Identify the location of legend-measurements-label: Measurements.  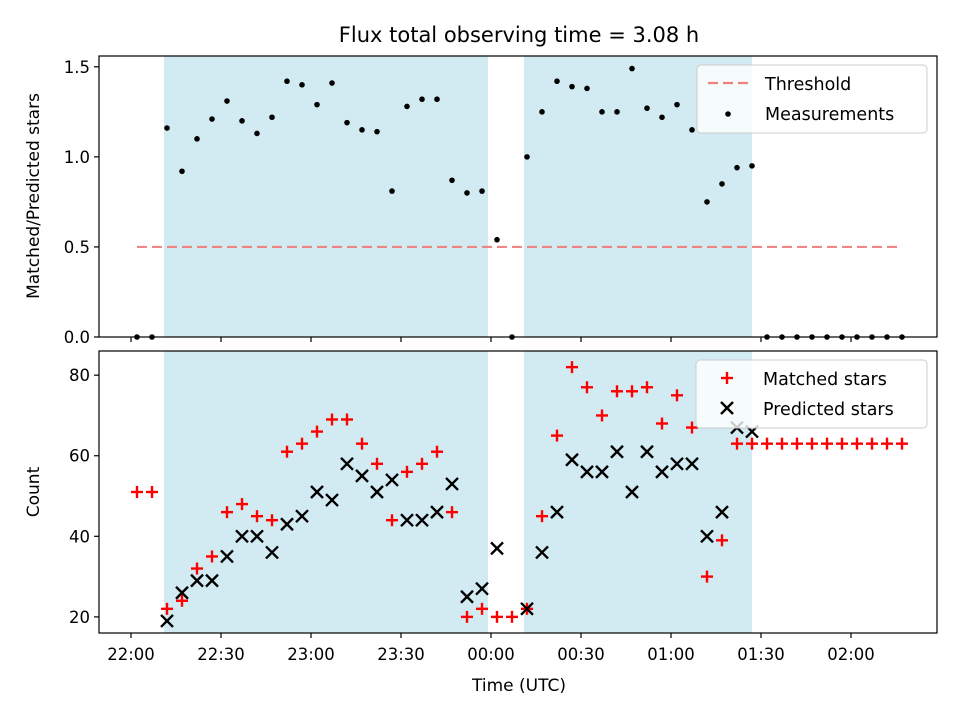
(829, 115).